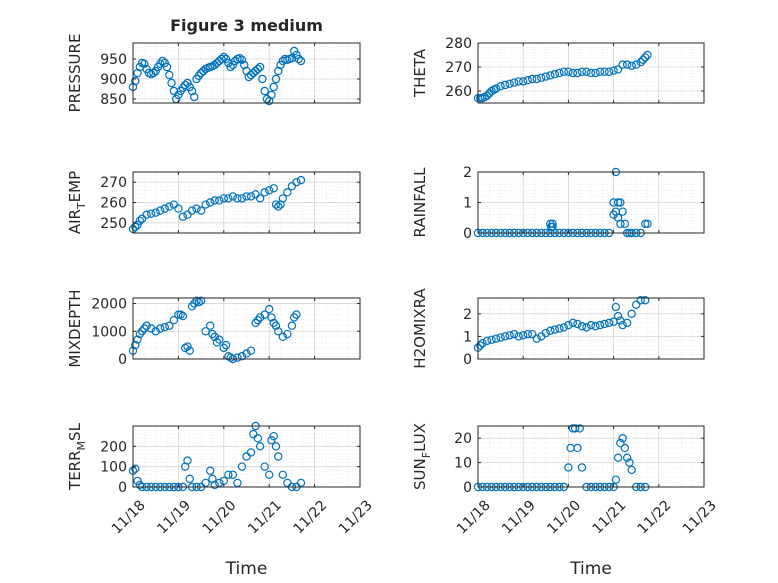  I want to click on x-tick-label: 11/20, so click(220, 517).